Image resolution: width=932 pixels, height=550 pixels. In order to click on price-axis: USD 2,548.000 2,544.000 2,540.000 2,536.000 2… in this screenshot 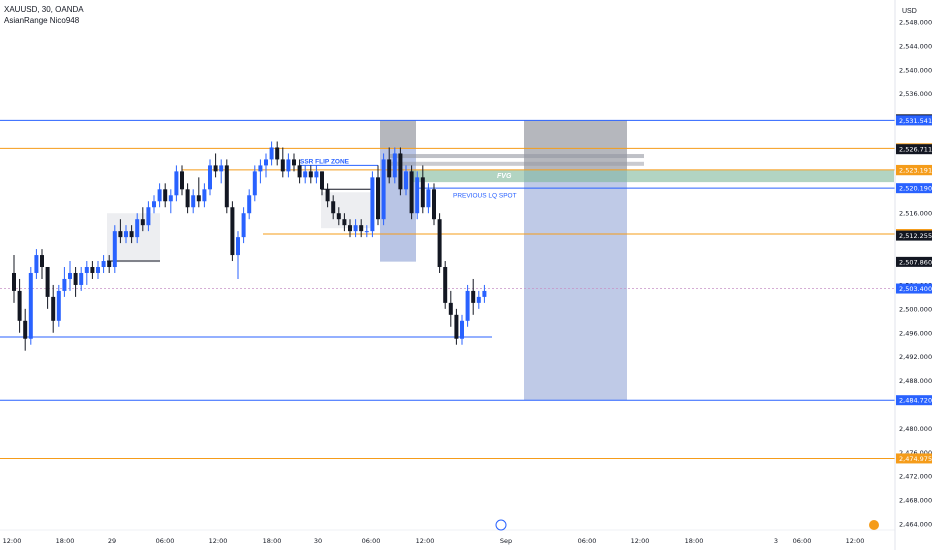, I will do `click(913, 275)`.